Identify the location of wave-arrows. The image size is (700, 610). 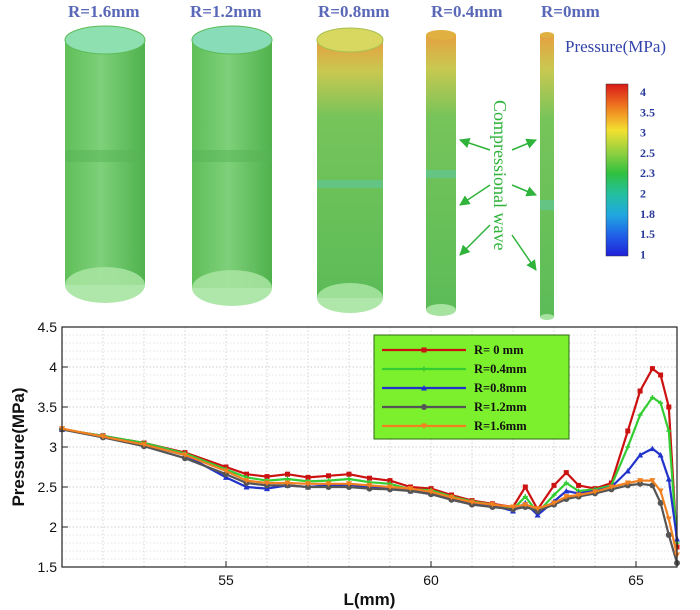
(498, 204).